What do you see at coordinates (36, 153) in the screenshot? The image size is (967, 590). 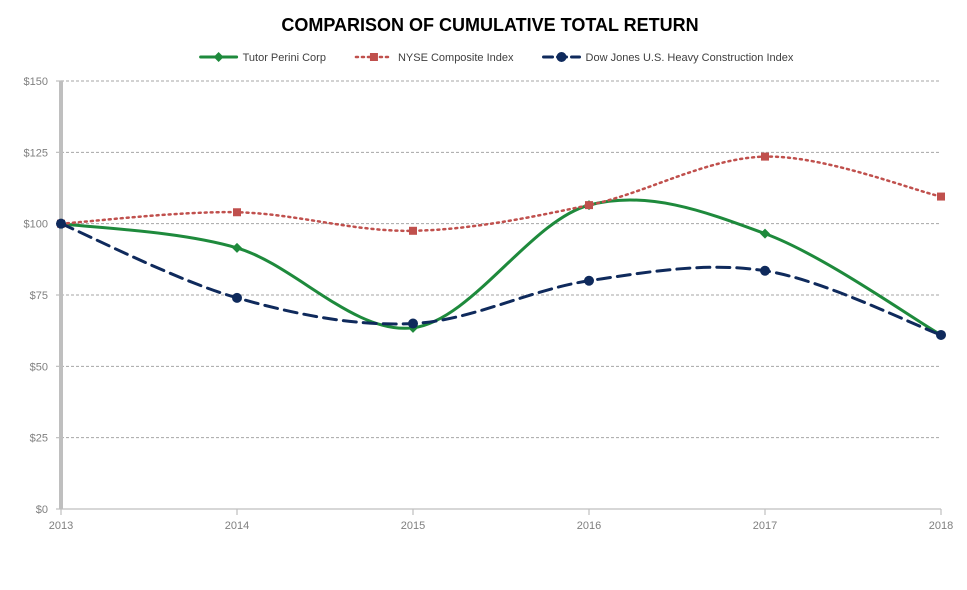 I see `y-tick-label: $125` at bounding box center [36, 153].